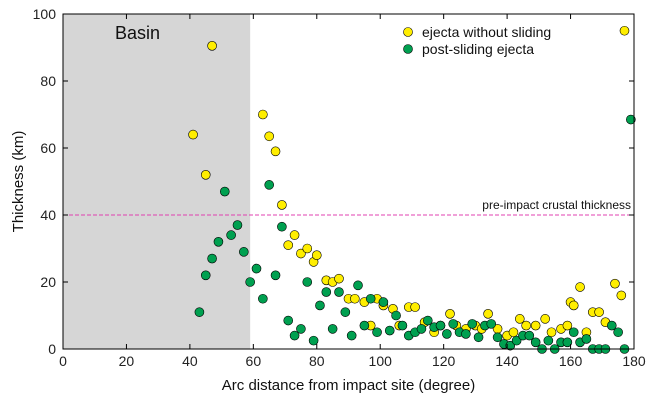 The width and height of the screenshot is (648, 397). I want to click on x-tick-label: 60, so click(254, 361).